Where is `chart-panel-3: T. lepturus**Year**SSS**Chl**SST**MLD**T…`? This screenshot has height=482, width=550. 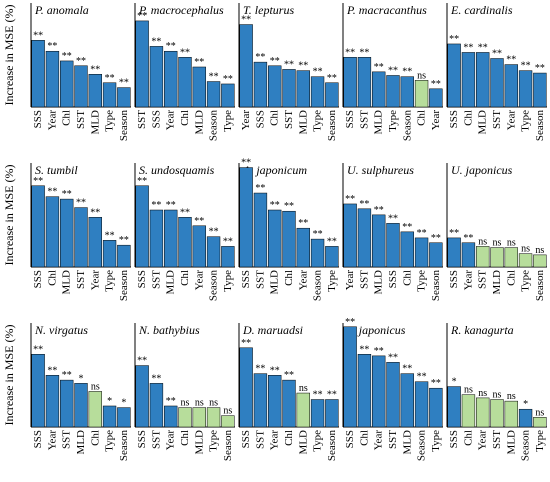
chart-panel-3: T. lepturus**Year**SSS**Chl**SST**MLD**T… is located at coordinates (288, 72).